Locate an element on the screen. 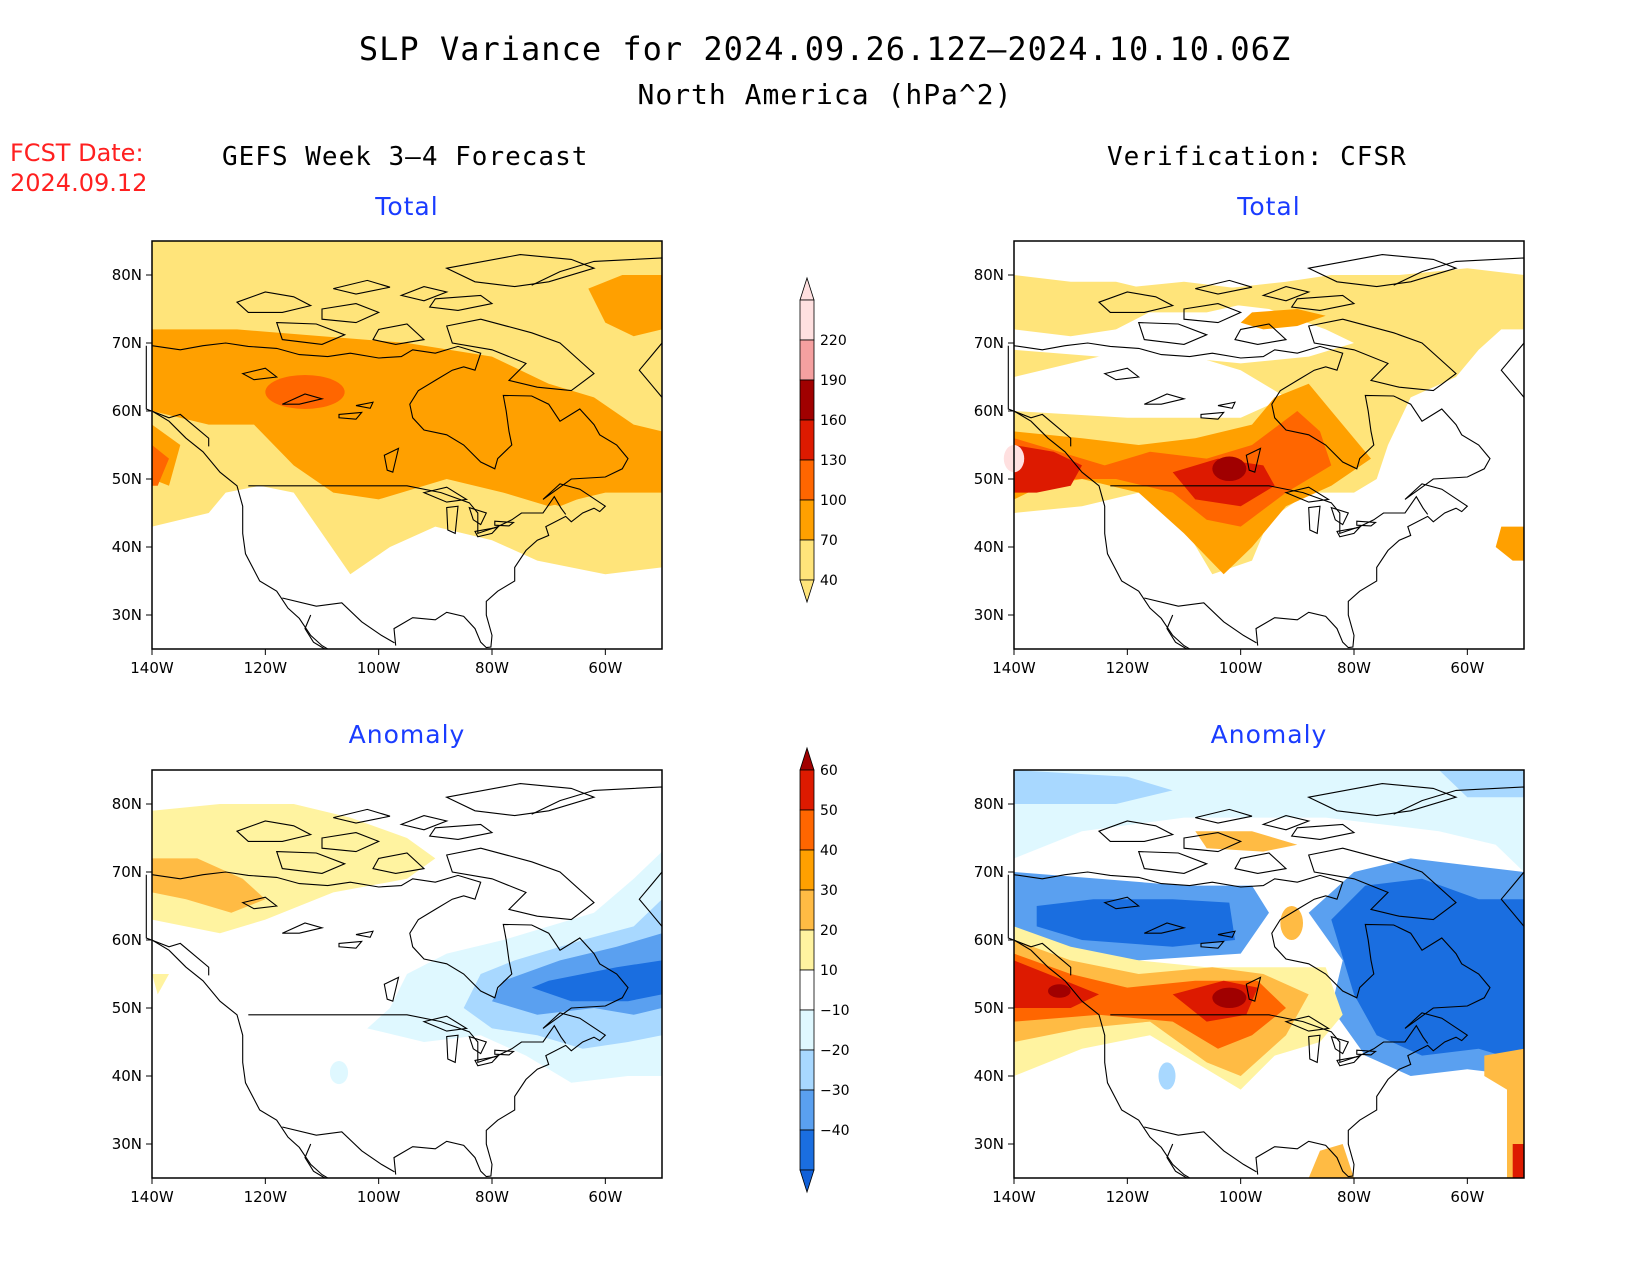  panel-title-forecast-total: Total is located at coordinates (407, 206).